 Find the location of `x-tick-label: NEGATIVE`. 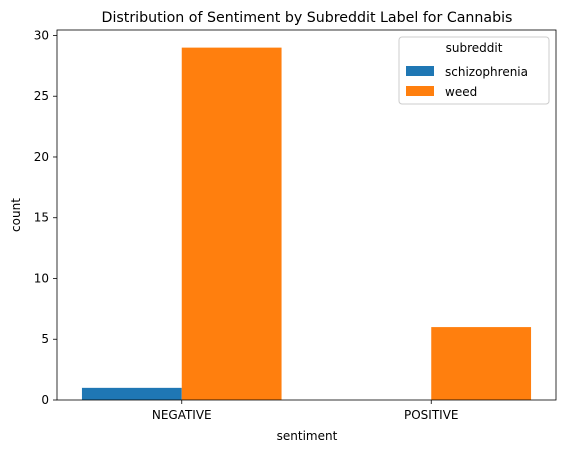

x-tick-label: NEGATIVE is located at coordinates (182, 415).